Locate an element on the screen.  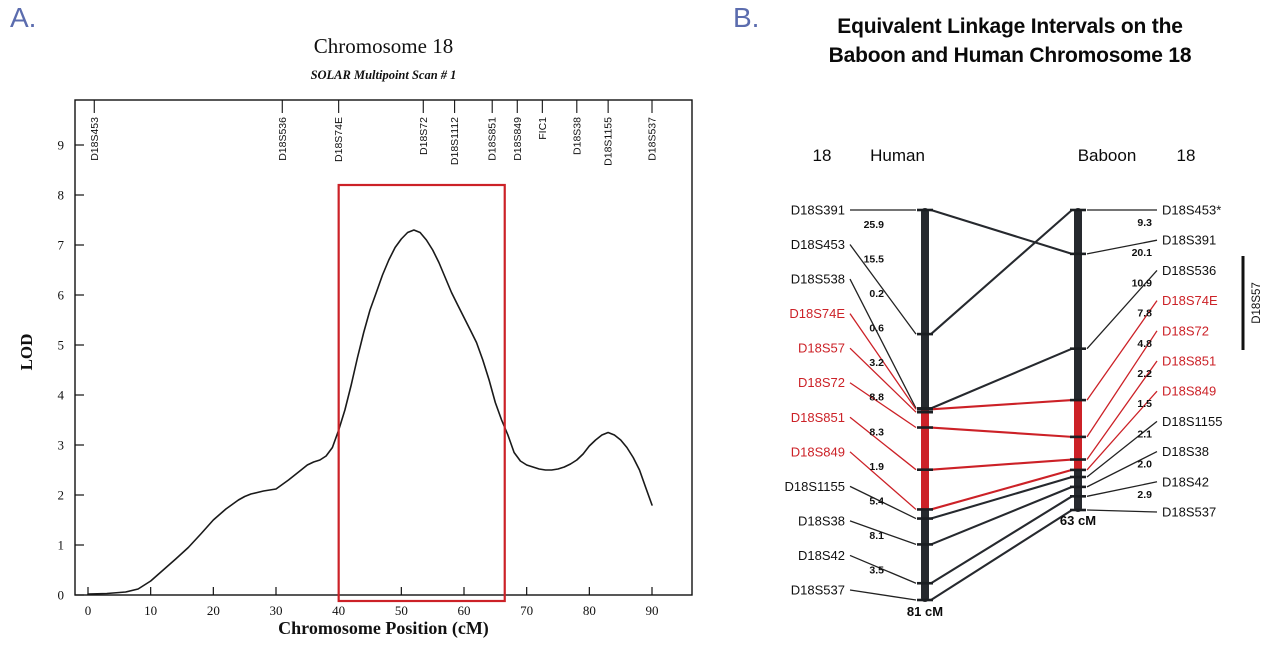
y-tick-label: 2 is located at coordinates (61, 495).